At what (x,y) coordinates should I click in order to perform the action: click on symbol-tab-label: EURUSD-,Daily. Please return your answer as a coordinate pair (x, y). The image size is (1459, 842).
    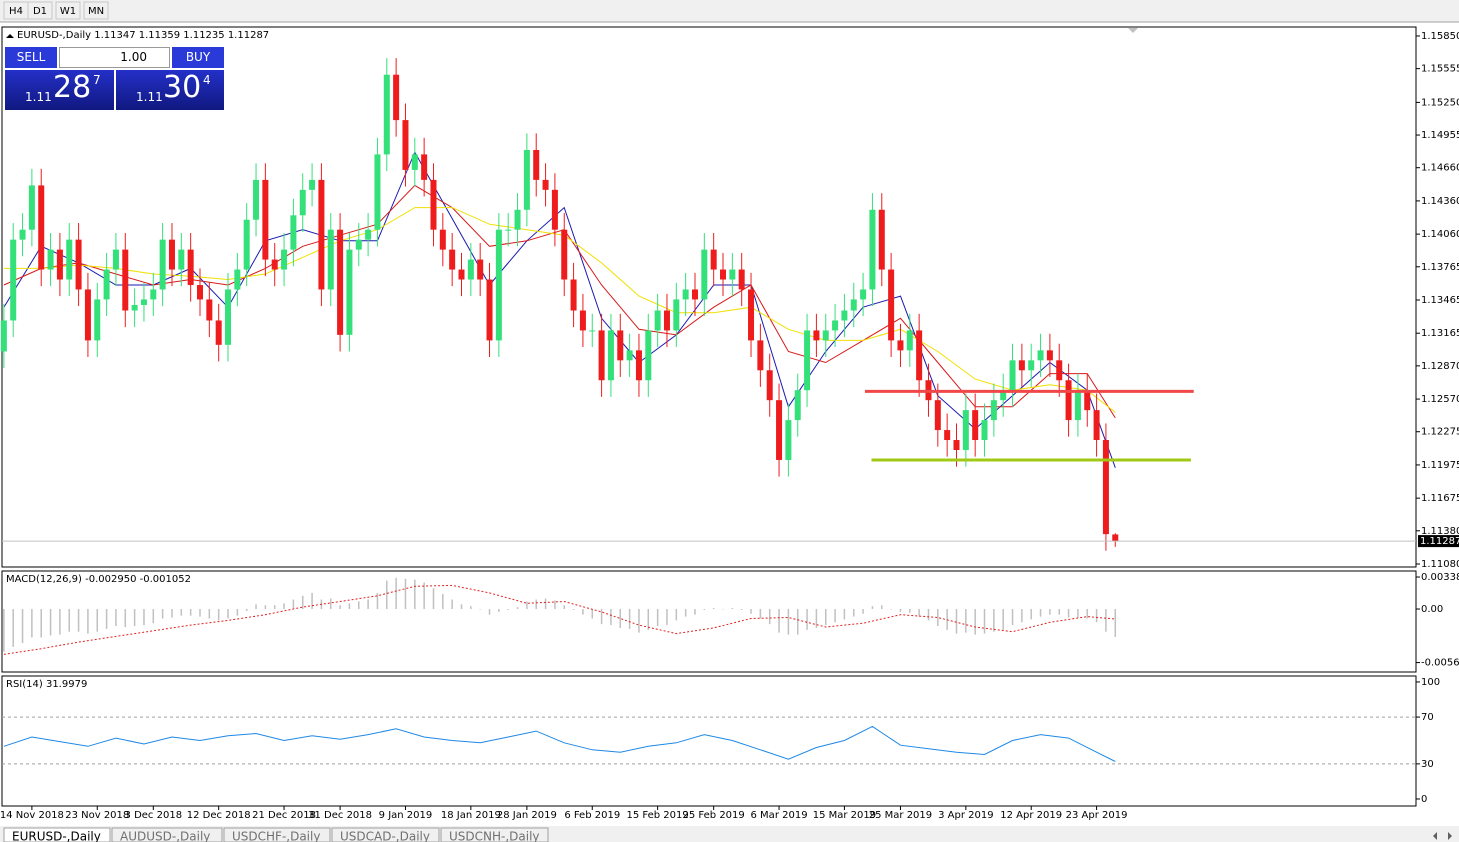
    Looking at the image, I should click on (56, 836).